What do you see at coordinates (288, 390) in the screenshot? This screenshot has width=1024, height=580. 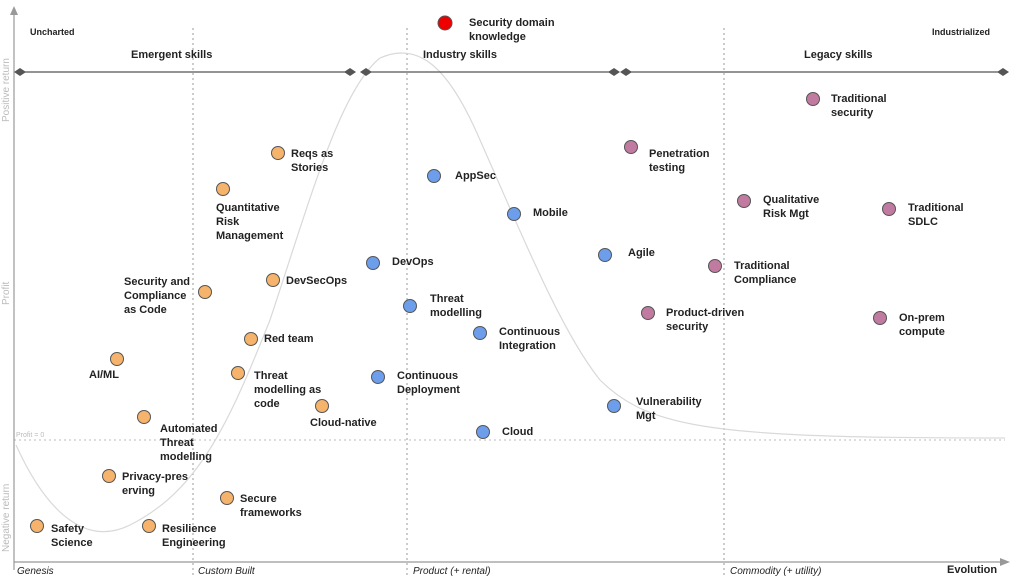 I see `node-label-threat-modelling-as-code: Threat modelling as code` at bounding box center [288, 390].